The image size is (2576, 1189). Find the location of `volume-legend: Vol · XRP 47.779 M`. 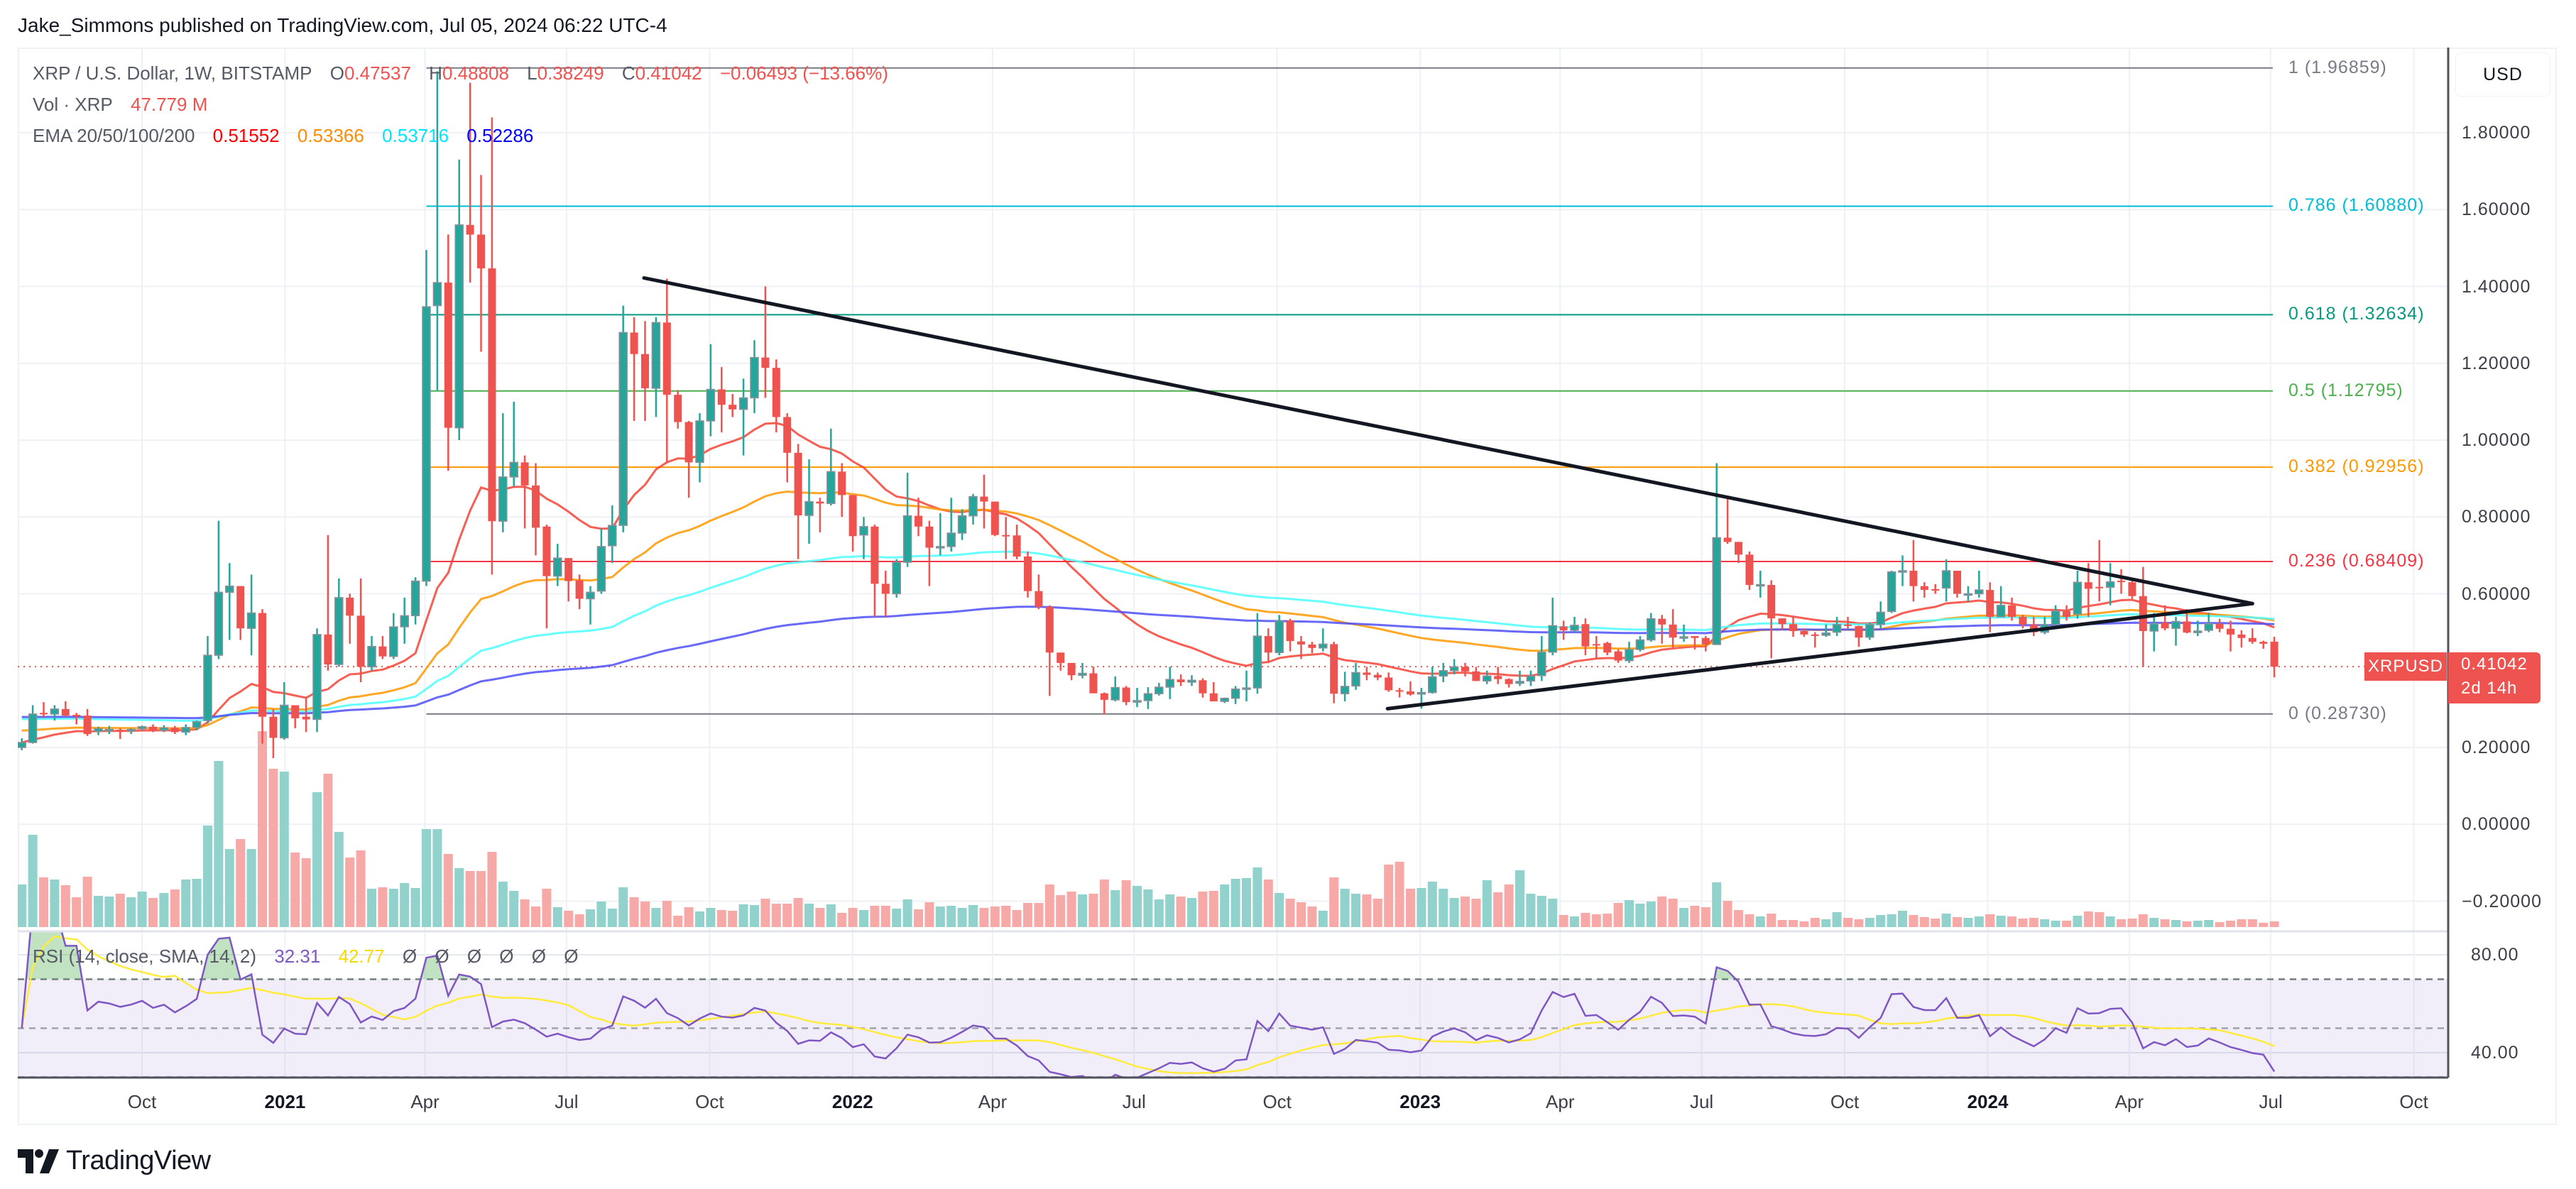

volume-legend: Vol · XRP 47.779 M is located at coordinates (121, 105).